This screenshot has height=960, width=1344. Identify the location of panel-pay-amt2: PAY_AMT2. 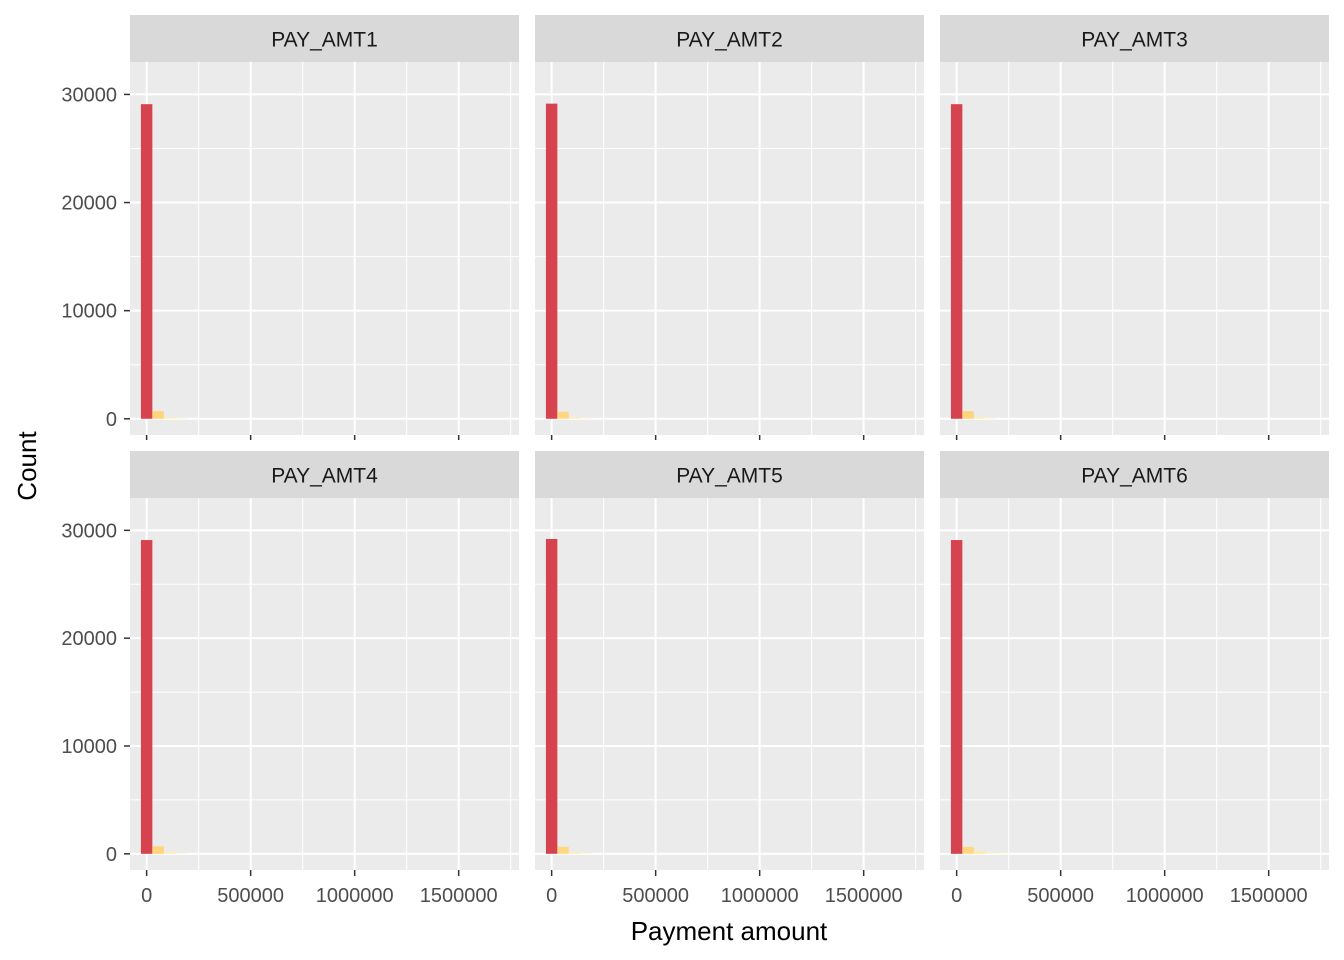
(729, 225).